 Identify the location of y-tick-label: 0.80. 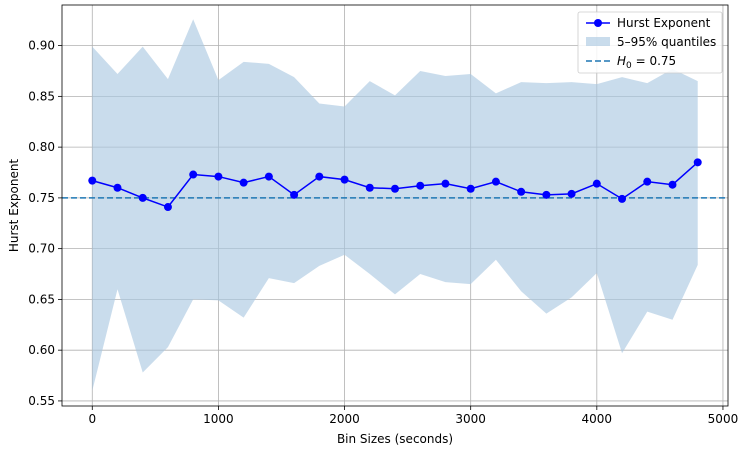
(41, 147).